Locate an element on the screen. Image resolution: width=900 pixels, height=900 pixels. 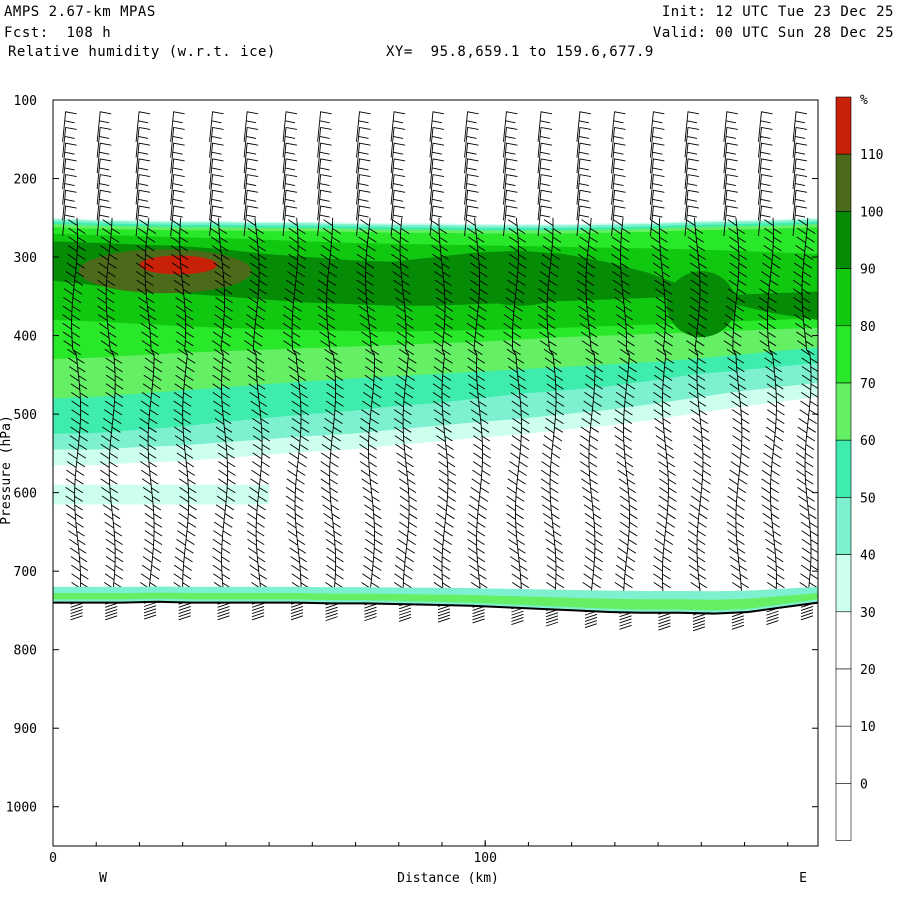
forecast-hour: Fcst: 108 h is located at coordinates (58, 33).